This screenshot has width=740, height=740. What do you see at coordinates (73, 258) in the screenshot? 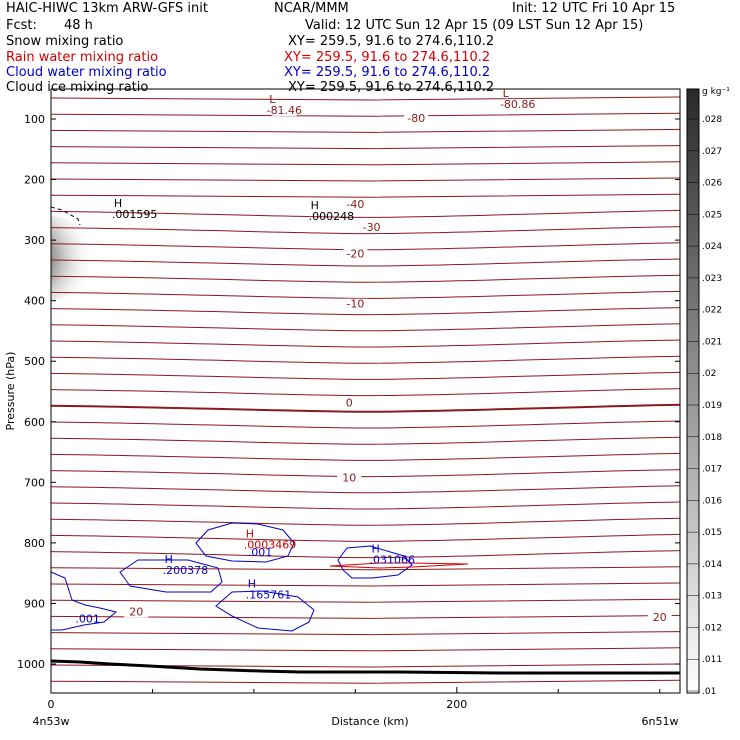
I see `cloud-ice-shading` at bounding box center [73, 258].